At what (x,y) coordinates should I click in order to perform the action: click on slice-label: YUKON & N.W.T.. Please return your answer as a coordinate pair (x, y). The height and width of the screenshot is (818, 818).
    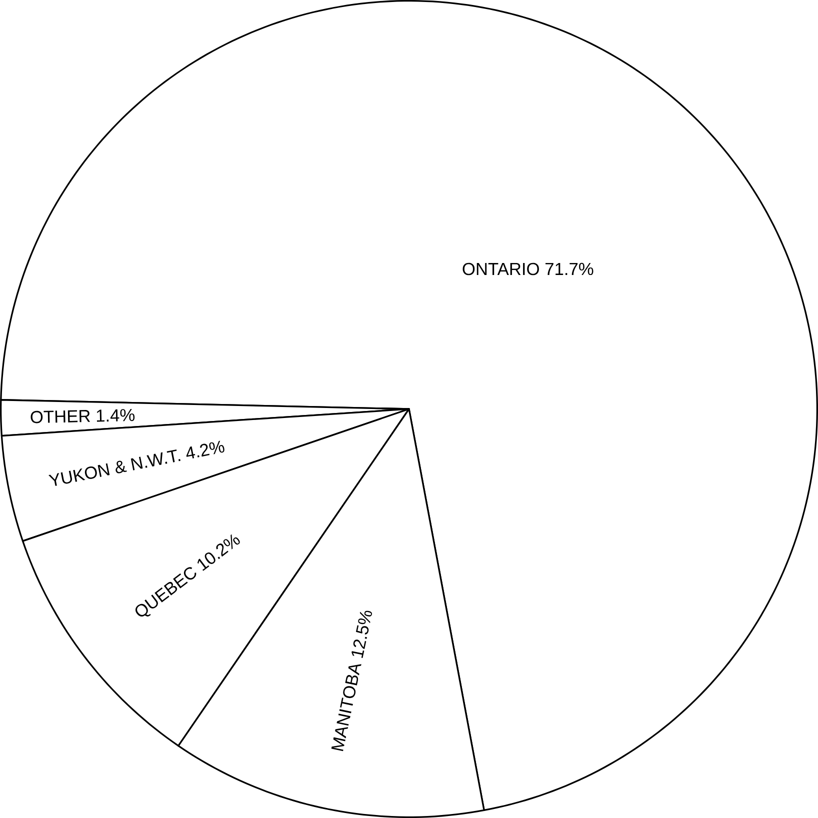
    Looking at the image, I should click on (114, 467).